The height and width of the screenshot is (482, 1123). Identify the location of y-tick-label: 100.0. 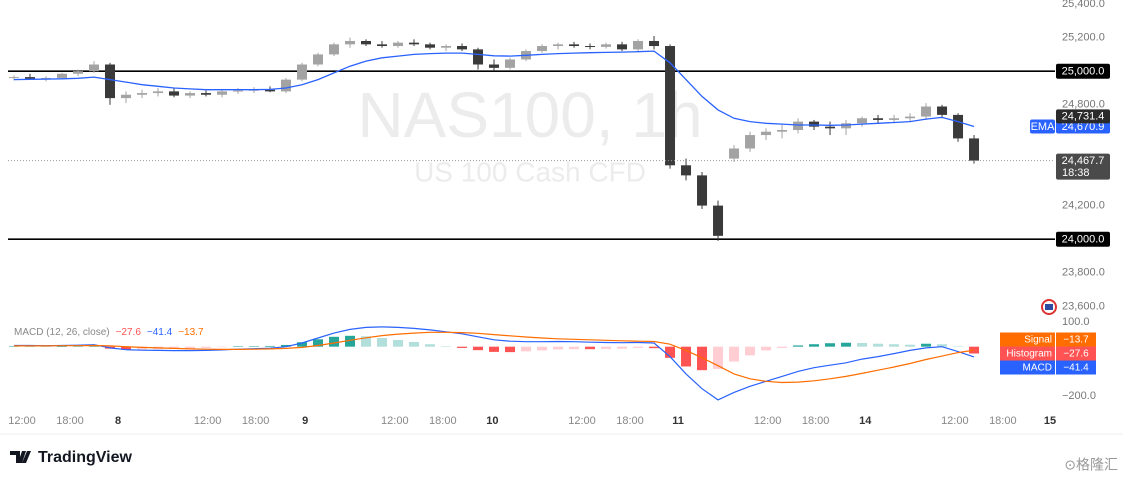
(1076, 322).